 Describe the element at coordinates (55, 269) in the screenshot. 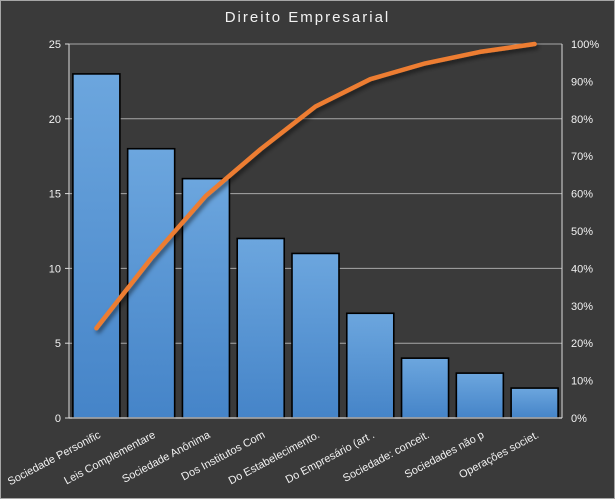

I see `left-axis-tick-label: 10` at that location.